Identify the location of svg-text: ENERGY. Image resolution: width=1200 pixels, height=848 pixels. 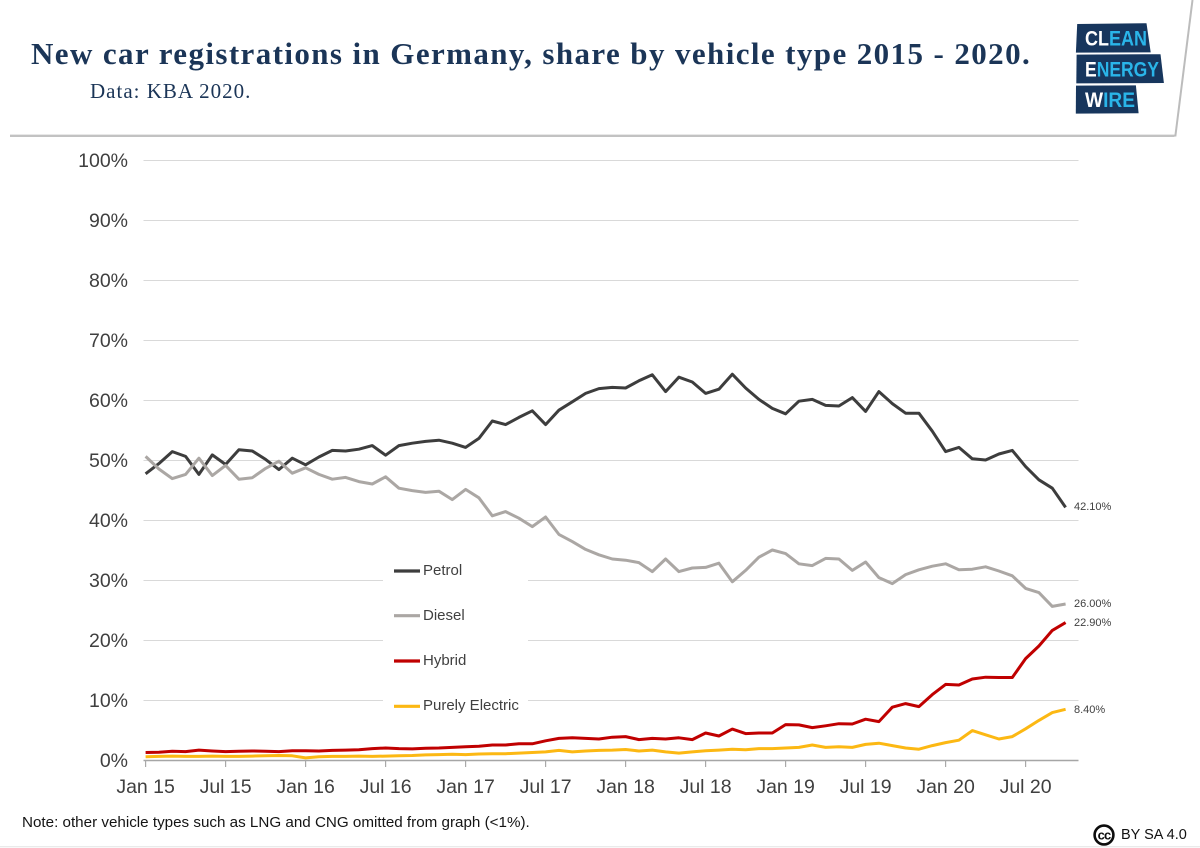
(1122, 69).